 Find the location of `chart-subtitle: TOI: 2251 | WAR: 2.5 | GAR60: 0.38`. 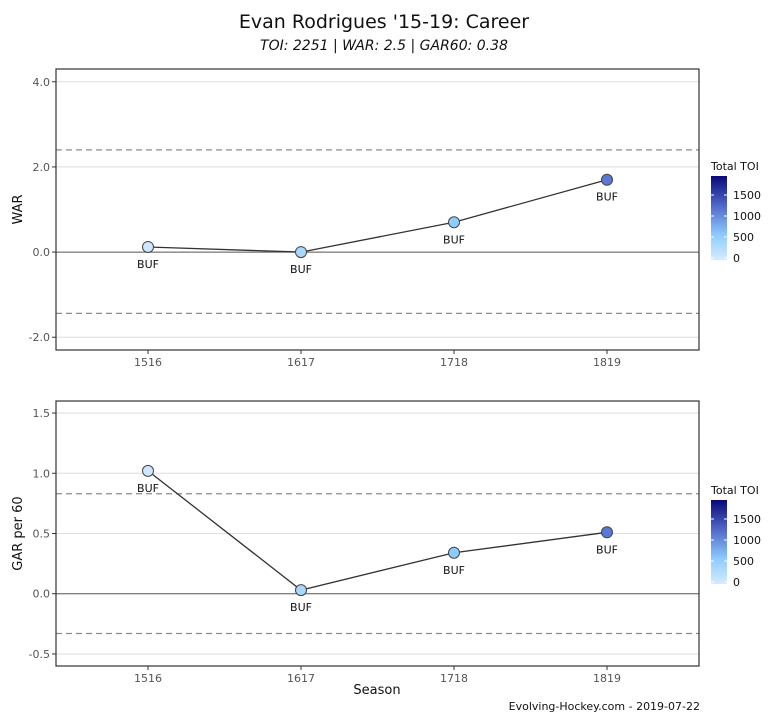

chart-subtitle: TOI: 2251 | WAR: 2.5 | GAR60: 0.38 is located at coordinates (384, 46).